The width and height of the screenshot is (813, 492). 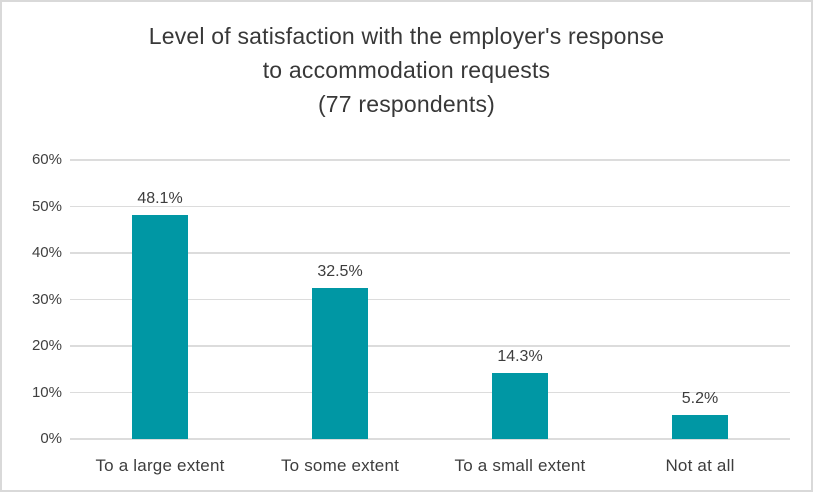 What do you see at coordinates (46, 392) in the screenshot?
I see `y-axis-tick-label: 10%` at bounding box center [46, 392].